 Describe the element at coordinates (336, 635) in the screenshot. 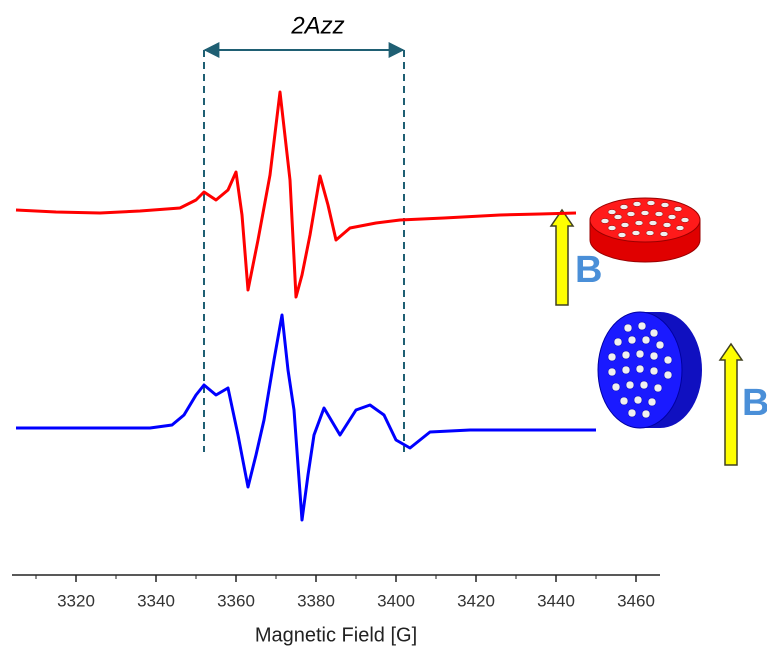

I see `x-axis-label: Magnetic Field [G]` at that location.